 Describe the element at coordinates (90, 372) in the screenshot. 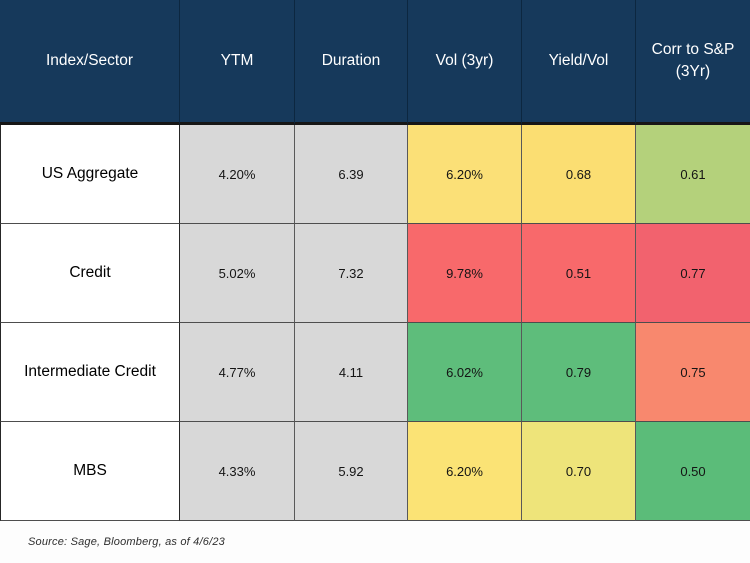

I see `row-label: Intermediate Credit` at that location.